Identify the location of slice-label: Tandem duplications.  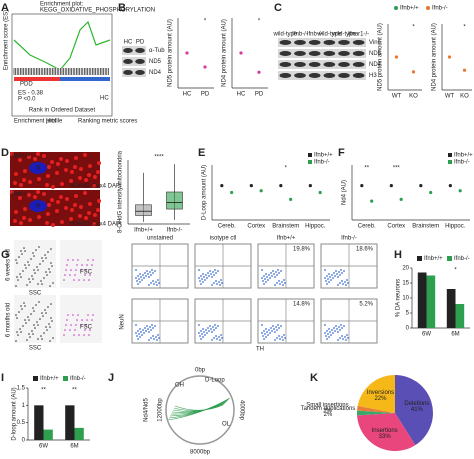
(328, 409).